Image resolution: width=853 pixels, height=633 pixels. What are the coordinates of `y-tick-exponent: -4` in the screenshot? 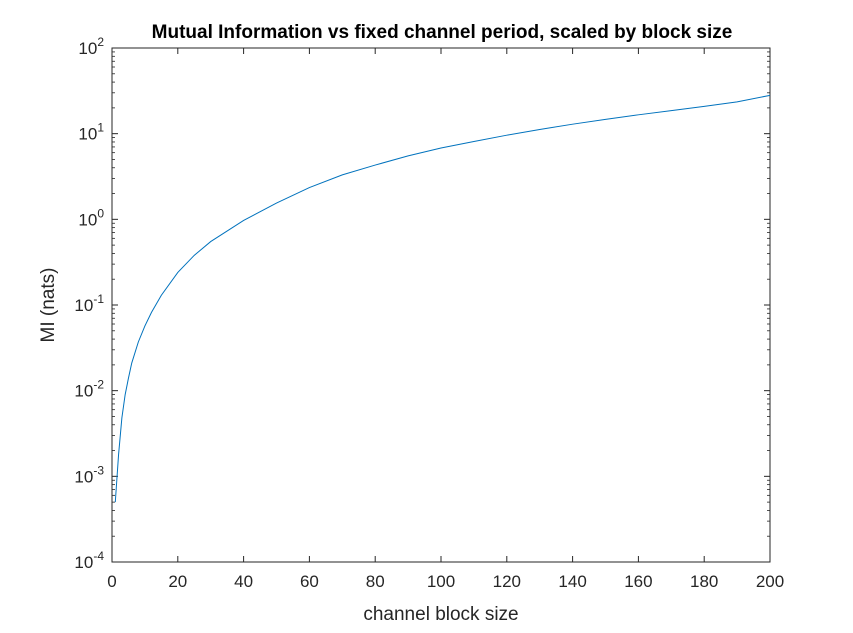 It's located at (98, 556).